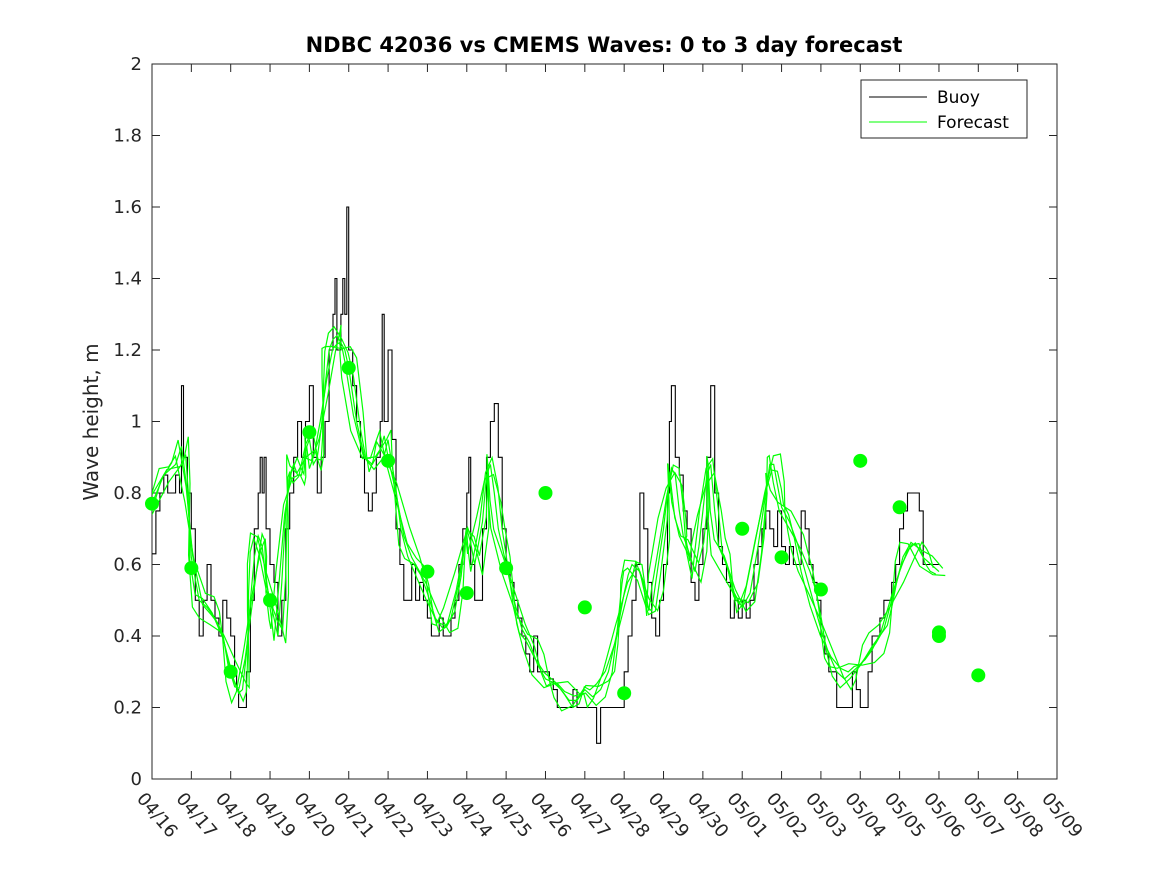 The height and width of the screenshot is (875, 1167). I want to click on x-tick-label: 05/07, so click(982, 815).